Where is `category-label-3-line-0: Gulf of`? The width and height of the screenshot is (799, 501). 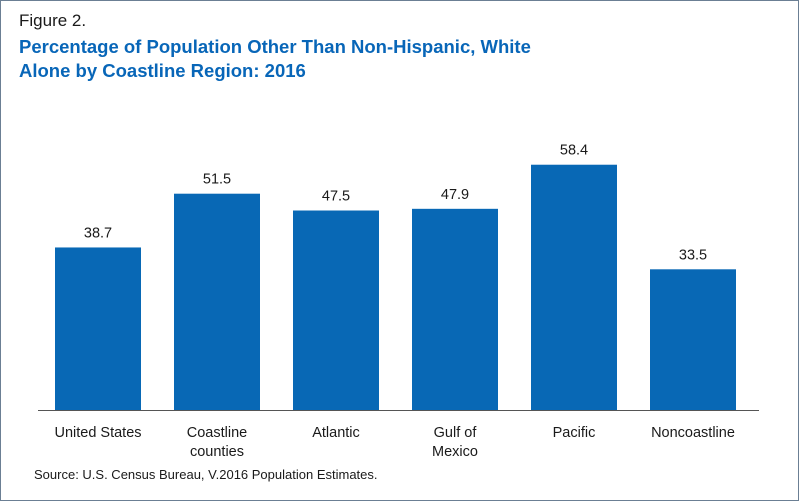
category-label-3-line-0: Gulf of is located at coordinates (456, 433).